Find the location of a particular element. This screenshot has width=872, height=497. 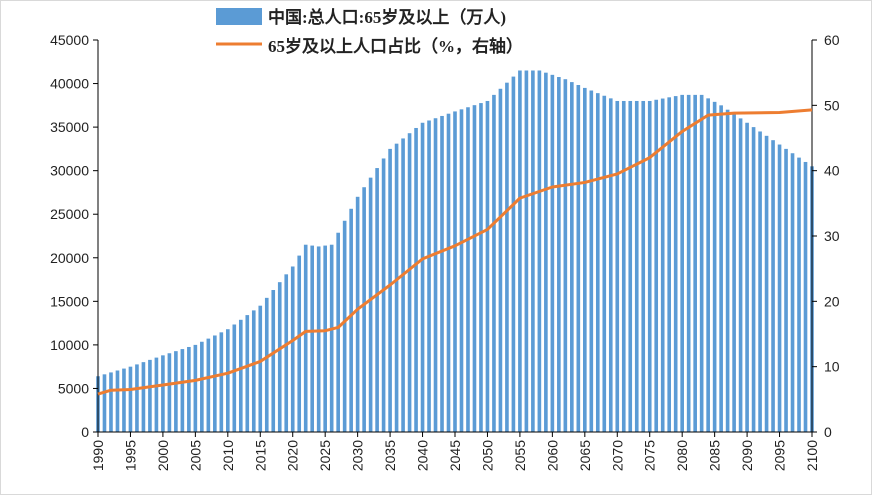

bar-2024 is located at coordinates (318, 339).